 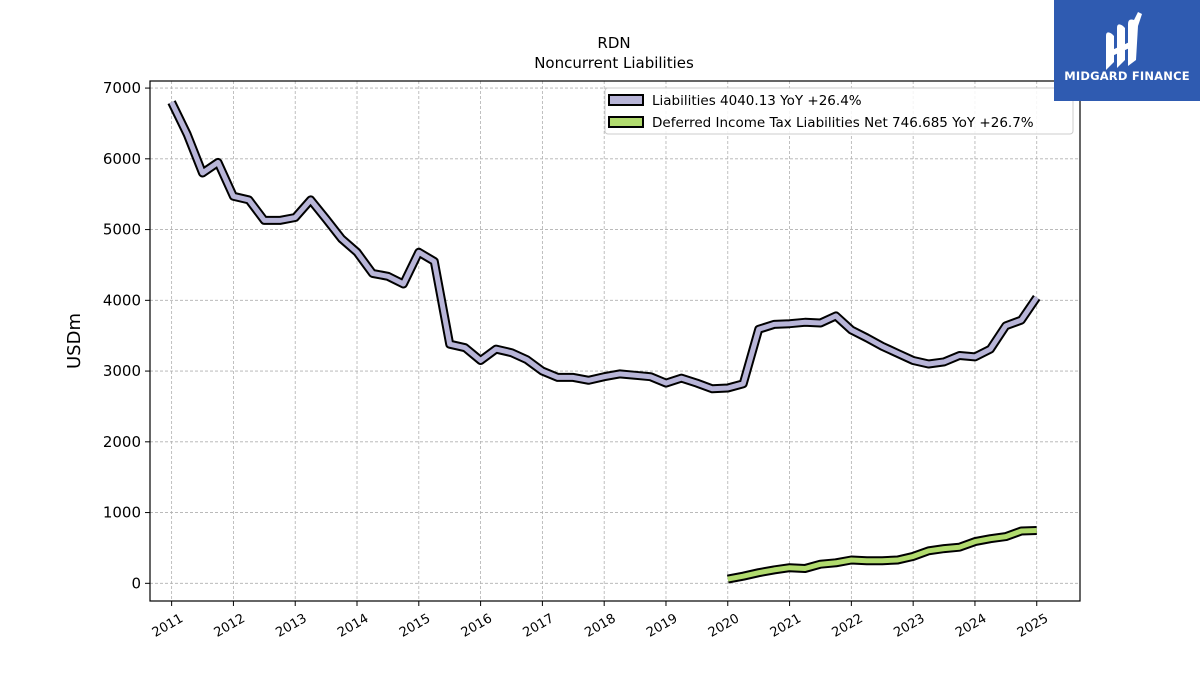 What do you see at coordinates (353, 626) in the screenshot?
I see `x-tick-label: 2014` at bounding box center [353, 626].